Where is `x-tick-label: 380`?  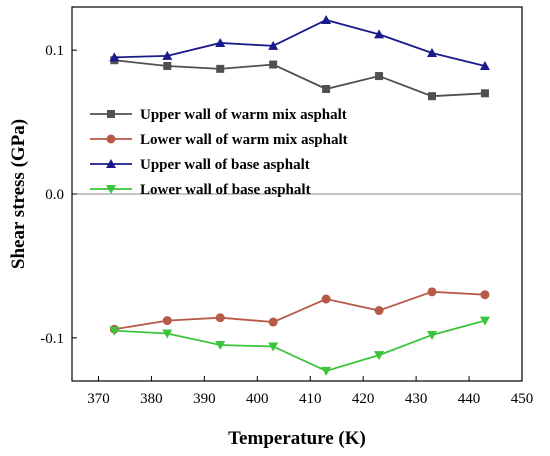 x-tick-label: 380 is located at coordinates (151, 399).